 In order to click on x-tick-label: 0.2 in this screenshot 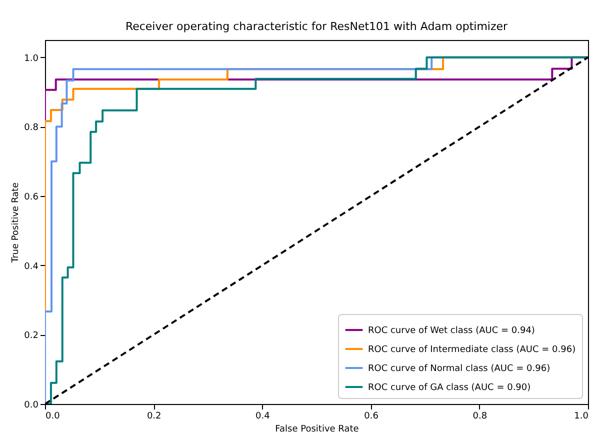, I will do `click(154, 417)`.